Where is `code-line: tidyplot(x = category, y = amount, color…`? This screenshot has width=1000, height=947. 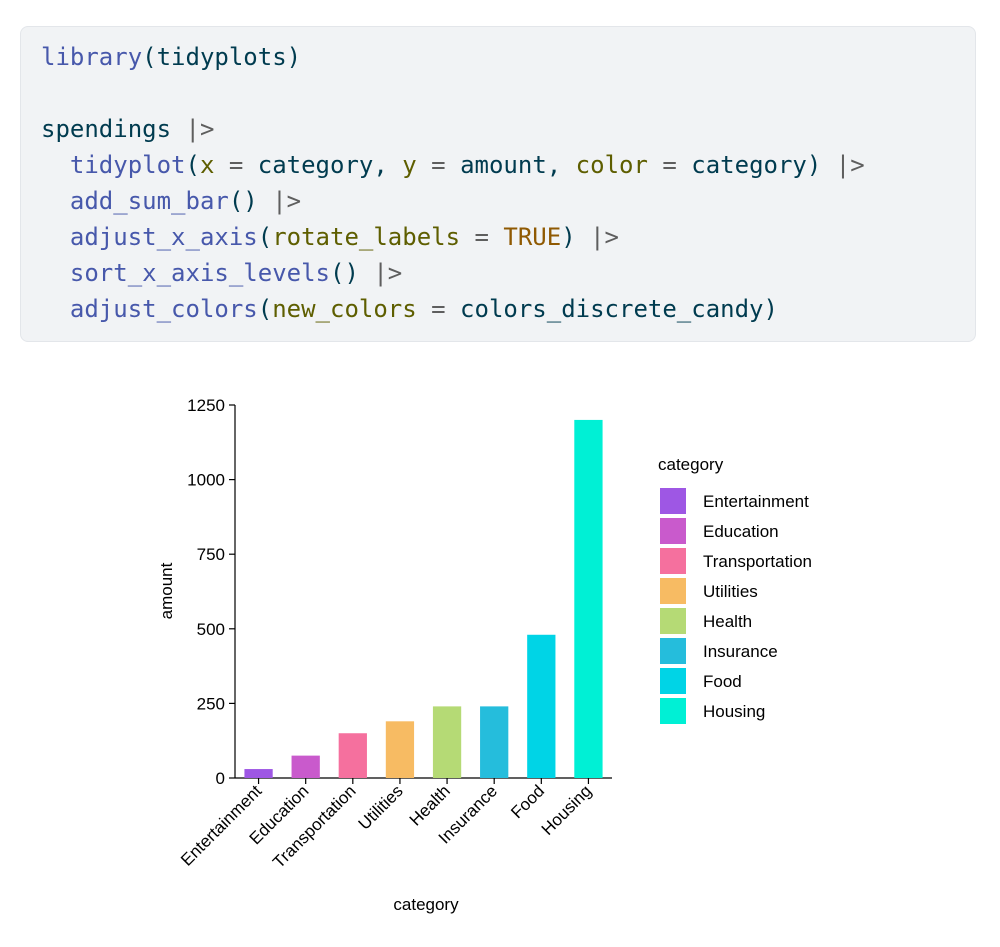
code-line: tidyplot(x = category, y = amount, color… is located at coordinates (453, 165).